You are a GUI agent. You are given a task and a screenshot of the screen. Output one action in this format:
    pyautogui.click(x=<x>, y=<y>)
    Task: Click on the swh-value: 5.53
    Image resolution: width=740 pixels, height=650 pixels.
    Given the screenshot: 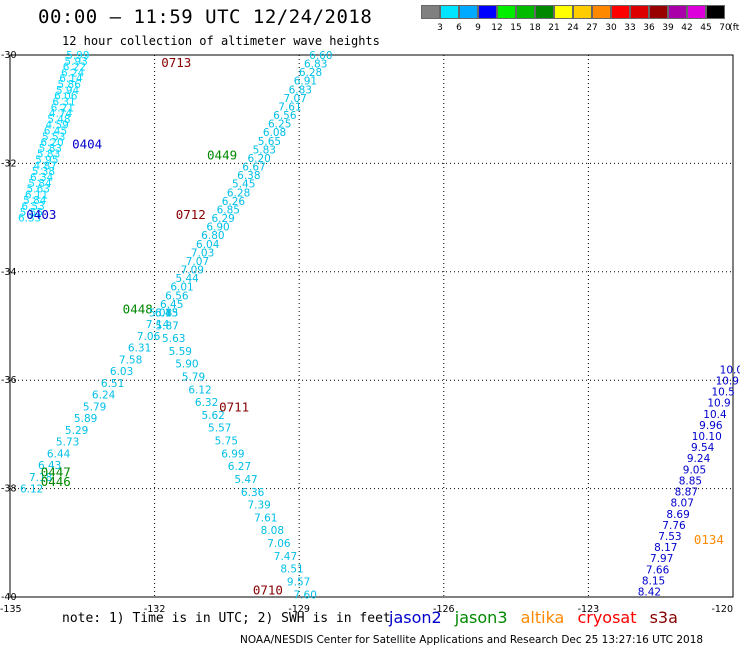 What is the action you would take?
    pyautogui.click(x=53, y=137)
    